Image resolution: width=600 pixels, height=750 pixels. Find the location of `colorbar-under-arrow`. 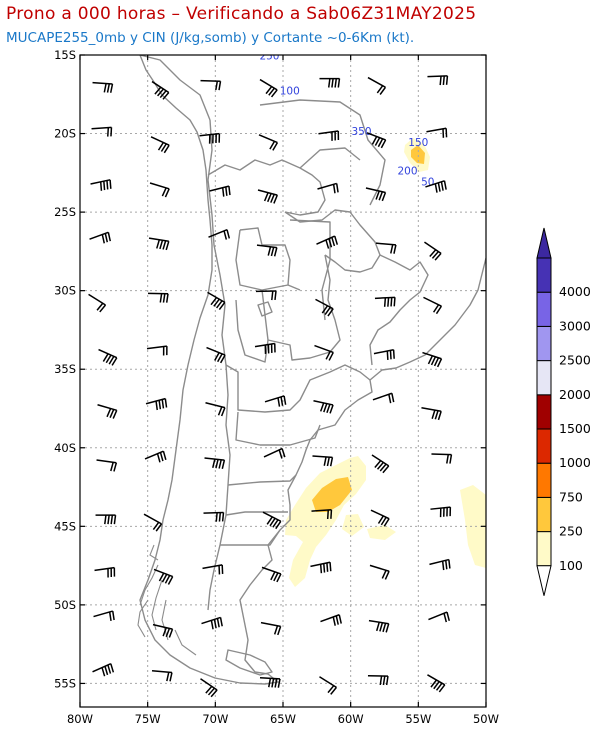

colorbar-under-arrow is located at coordinates (544, 580).